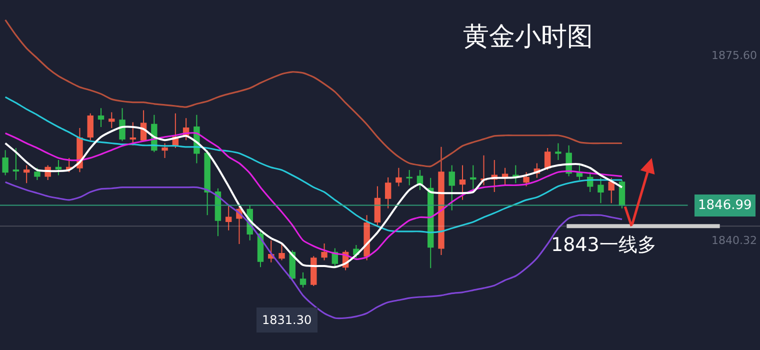  I want to click on ref-line-label: 1843一线多, so click(603, 245).